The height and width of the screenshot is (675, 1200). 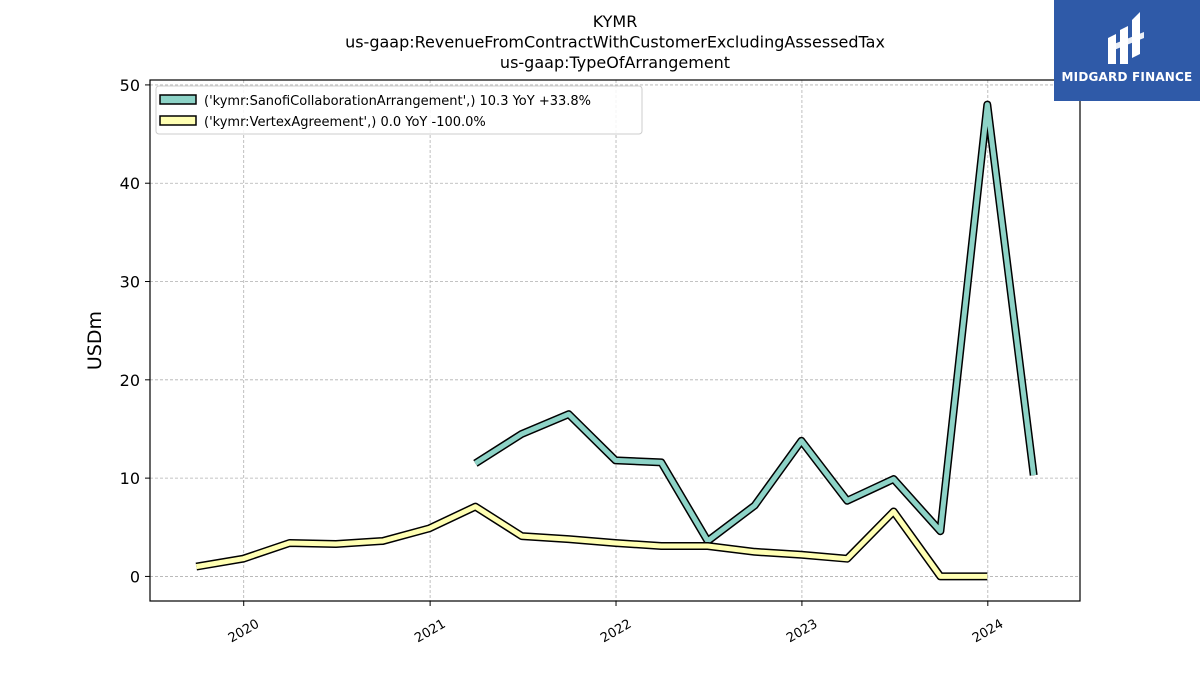 What do you see at coordinates (591, 541) in the screenshot?
I see `series-1-line` at bounding box center [591, 541].